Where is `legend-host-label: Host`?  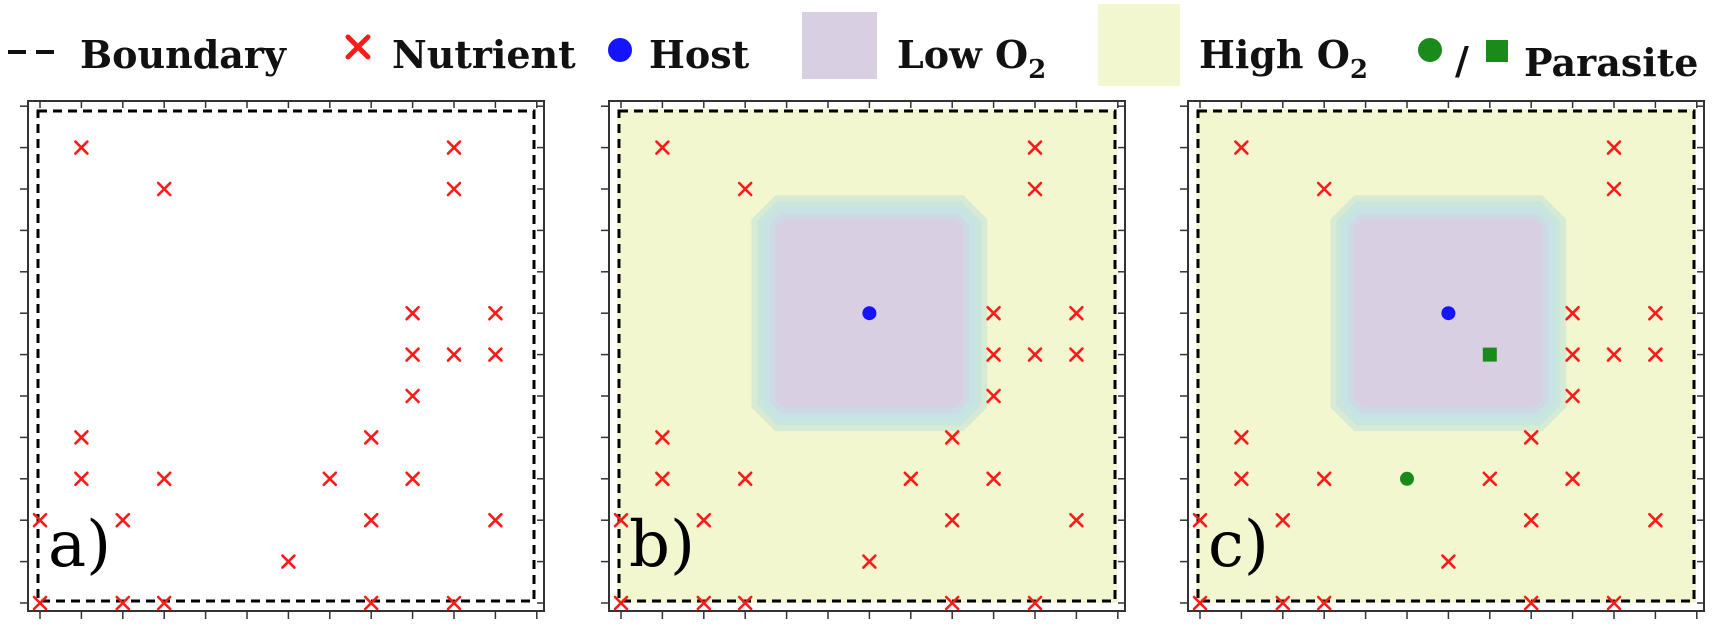
legend-host-label: Host is located at coordinates (699, 54).